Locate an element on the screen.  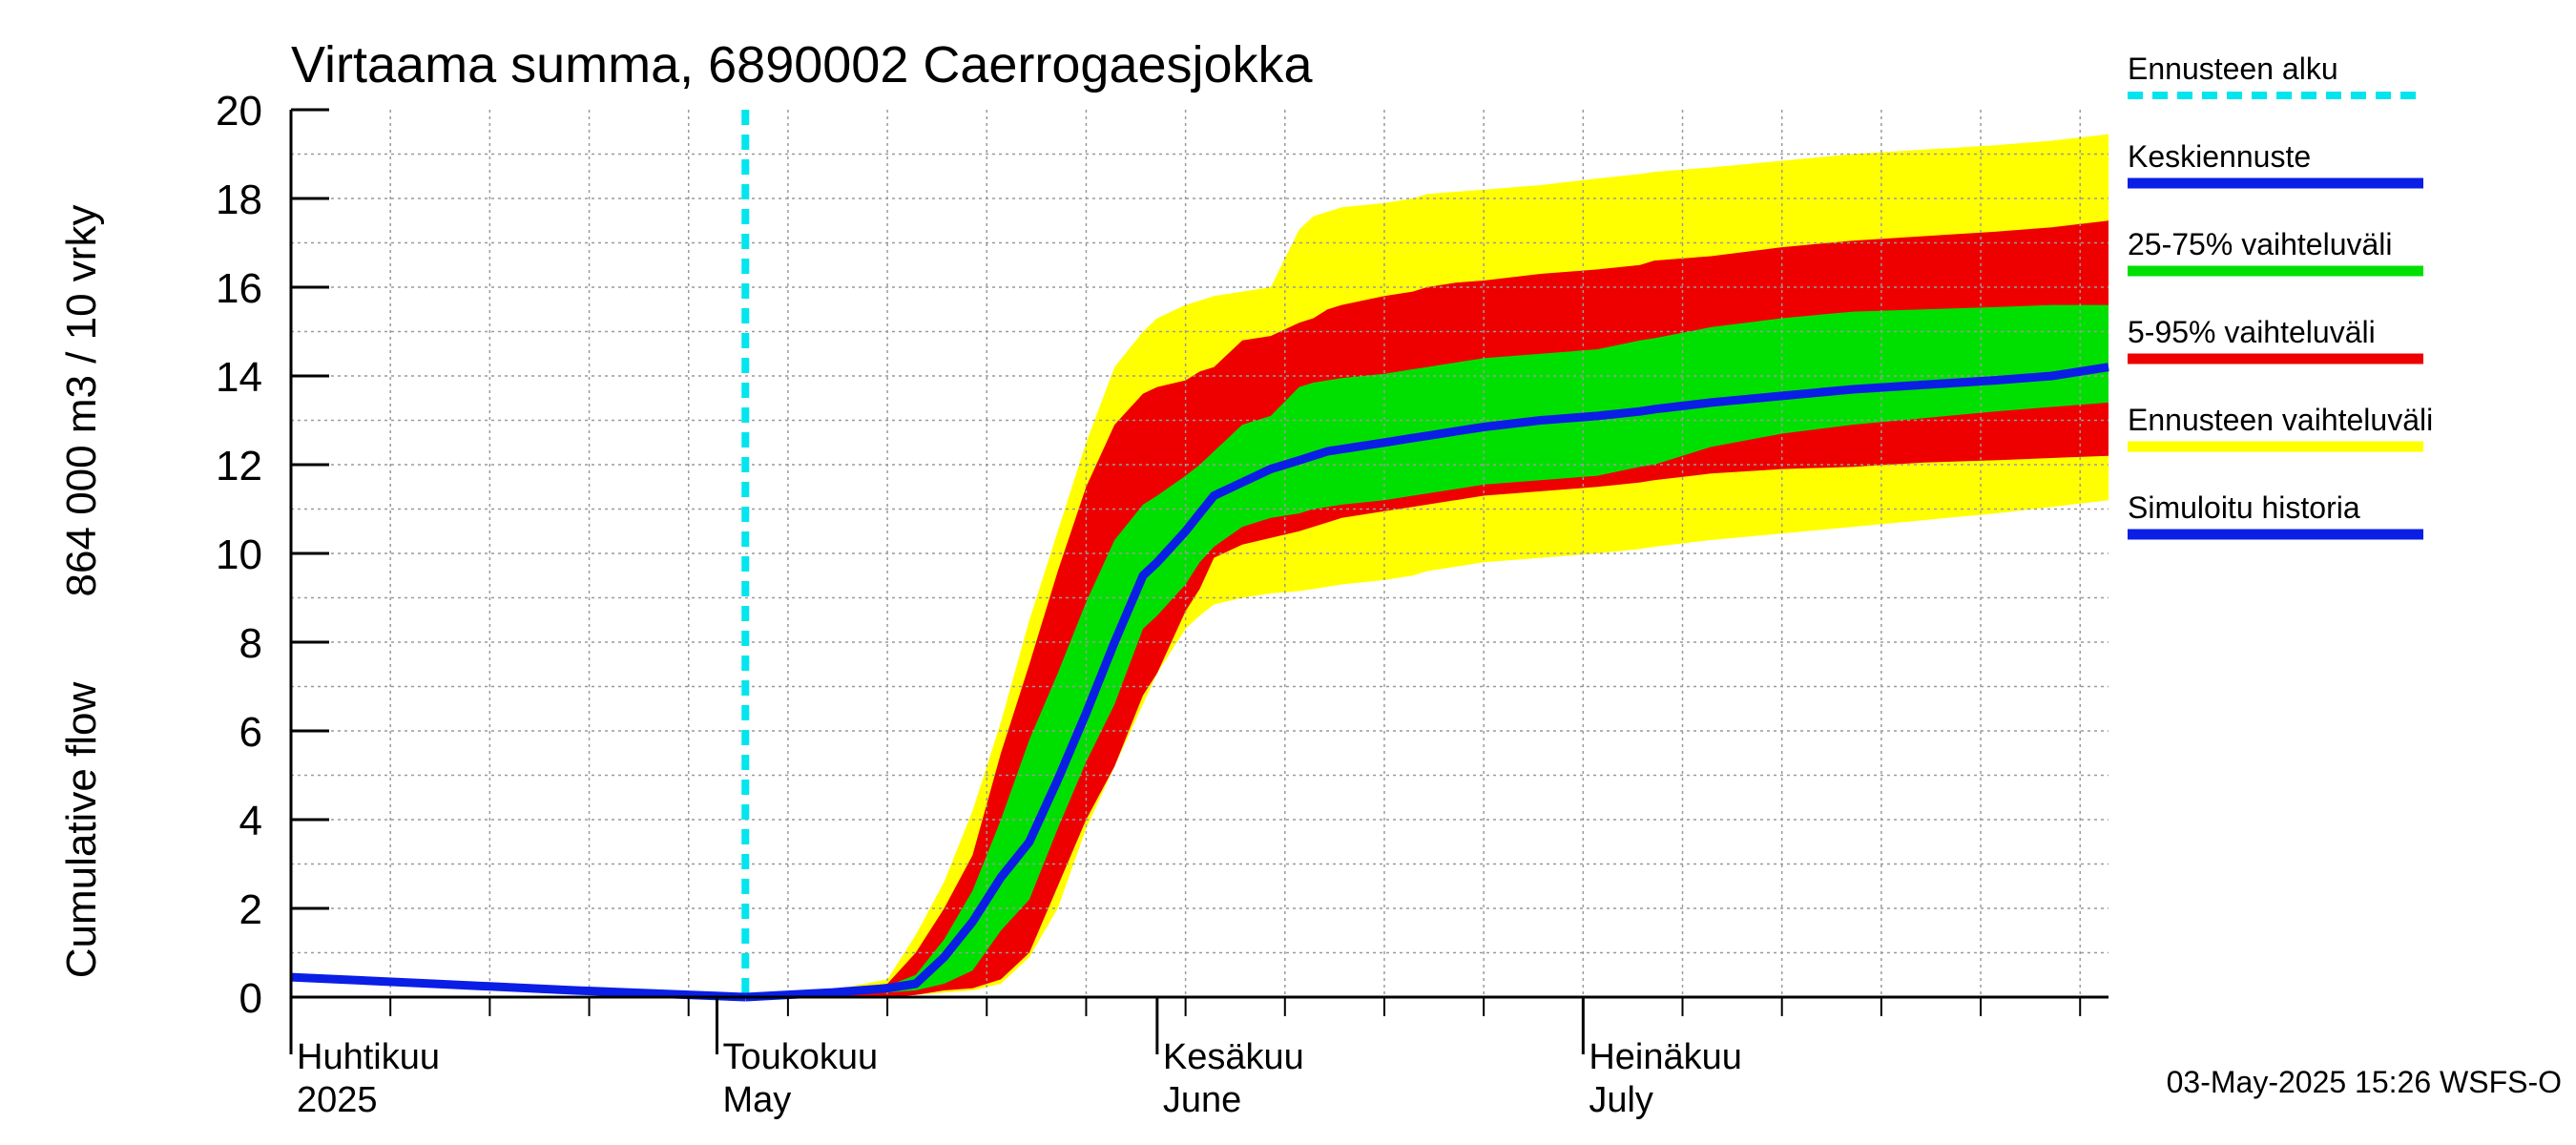
legend-label-median: Keskiennuste is located at coordinates (2219, 157).